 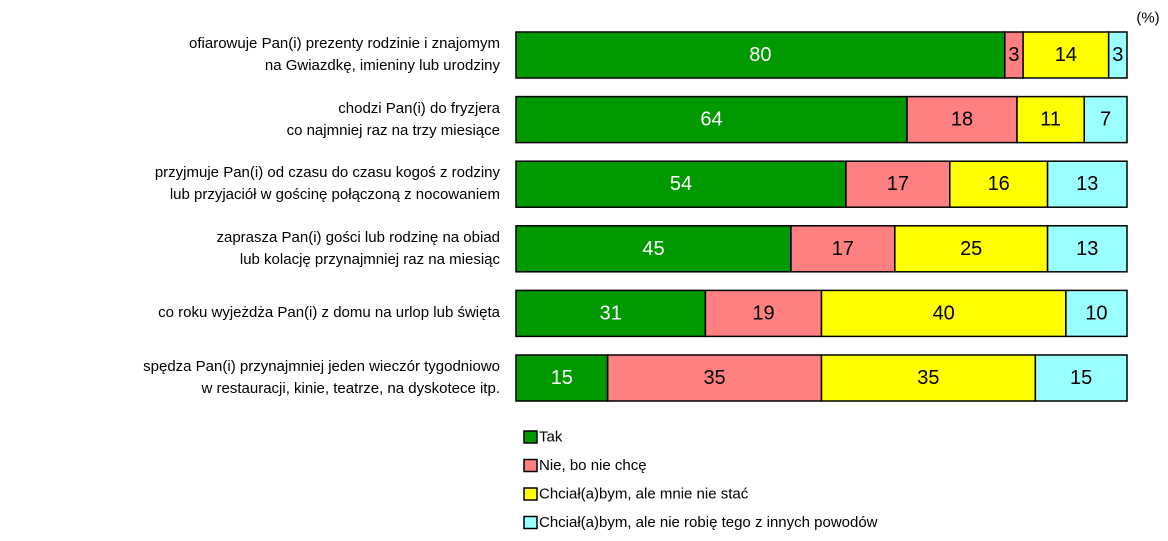 I want to click on data-label: 19, so click(x=763, y=313).